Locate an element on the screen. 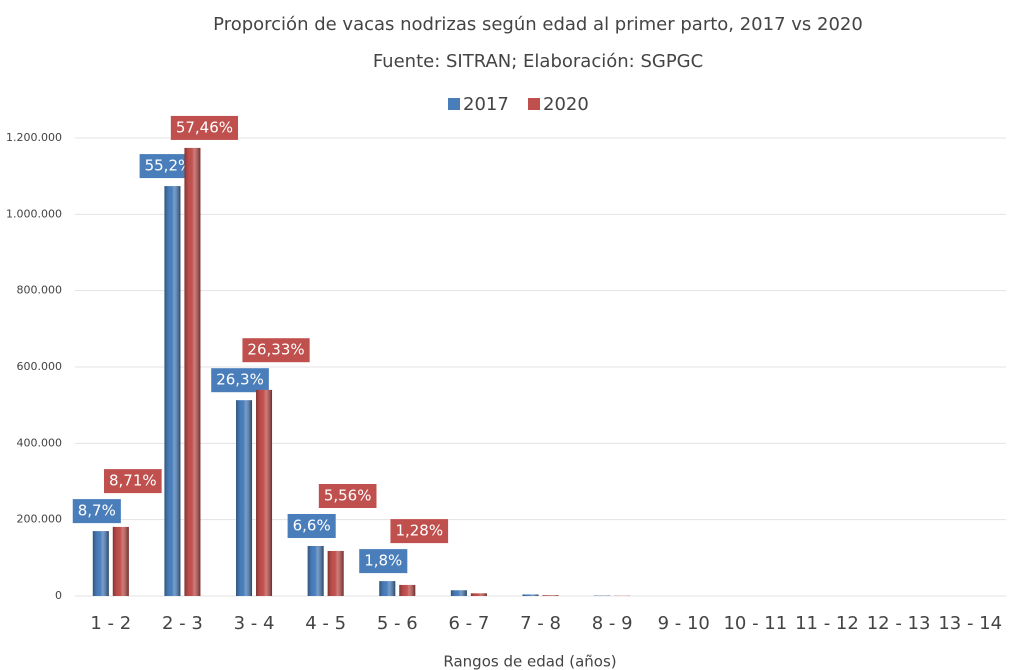 The image size is (1011, 670). x-tick-label: 12 - 13 is located at coordinates (899, 623).